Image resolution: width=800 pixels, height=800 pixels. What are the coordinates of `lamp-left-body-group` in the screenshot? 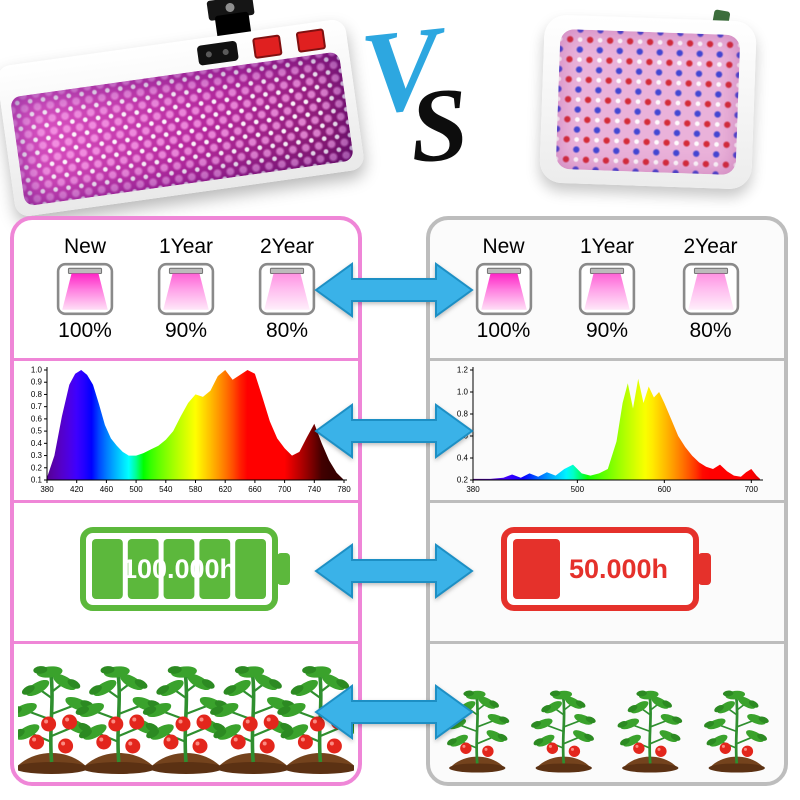 It's located at (183, 111).